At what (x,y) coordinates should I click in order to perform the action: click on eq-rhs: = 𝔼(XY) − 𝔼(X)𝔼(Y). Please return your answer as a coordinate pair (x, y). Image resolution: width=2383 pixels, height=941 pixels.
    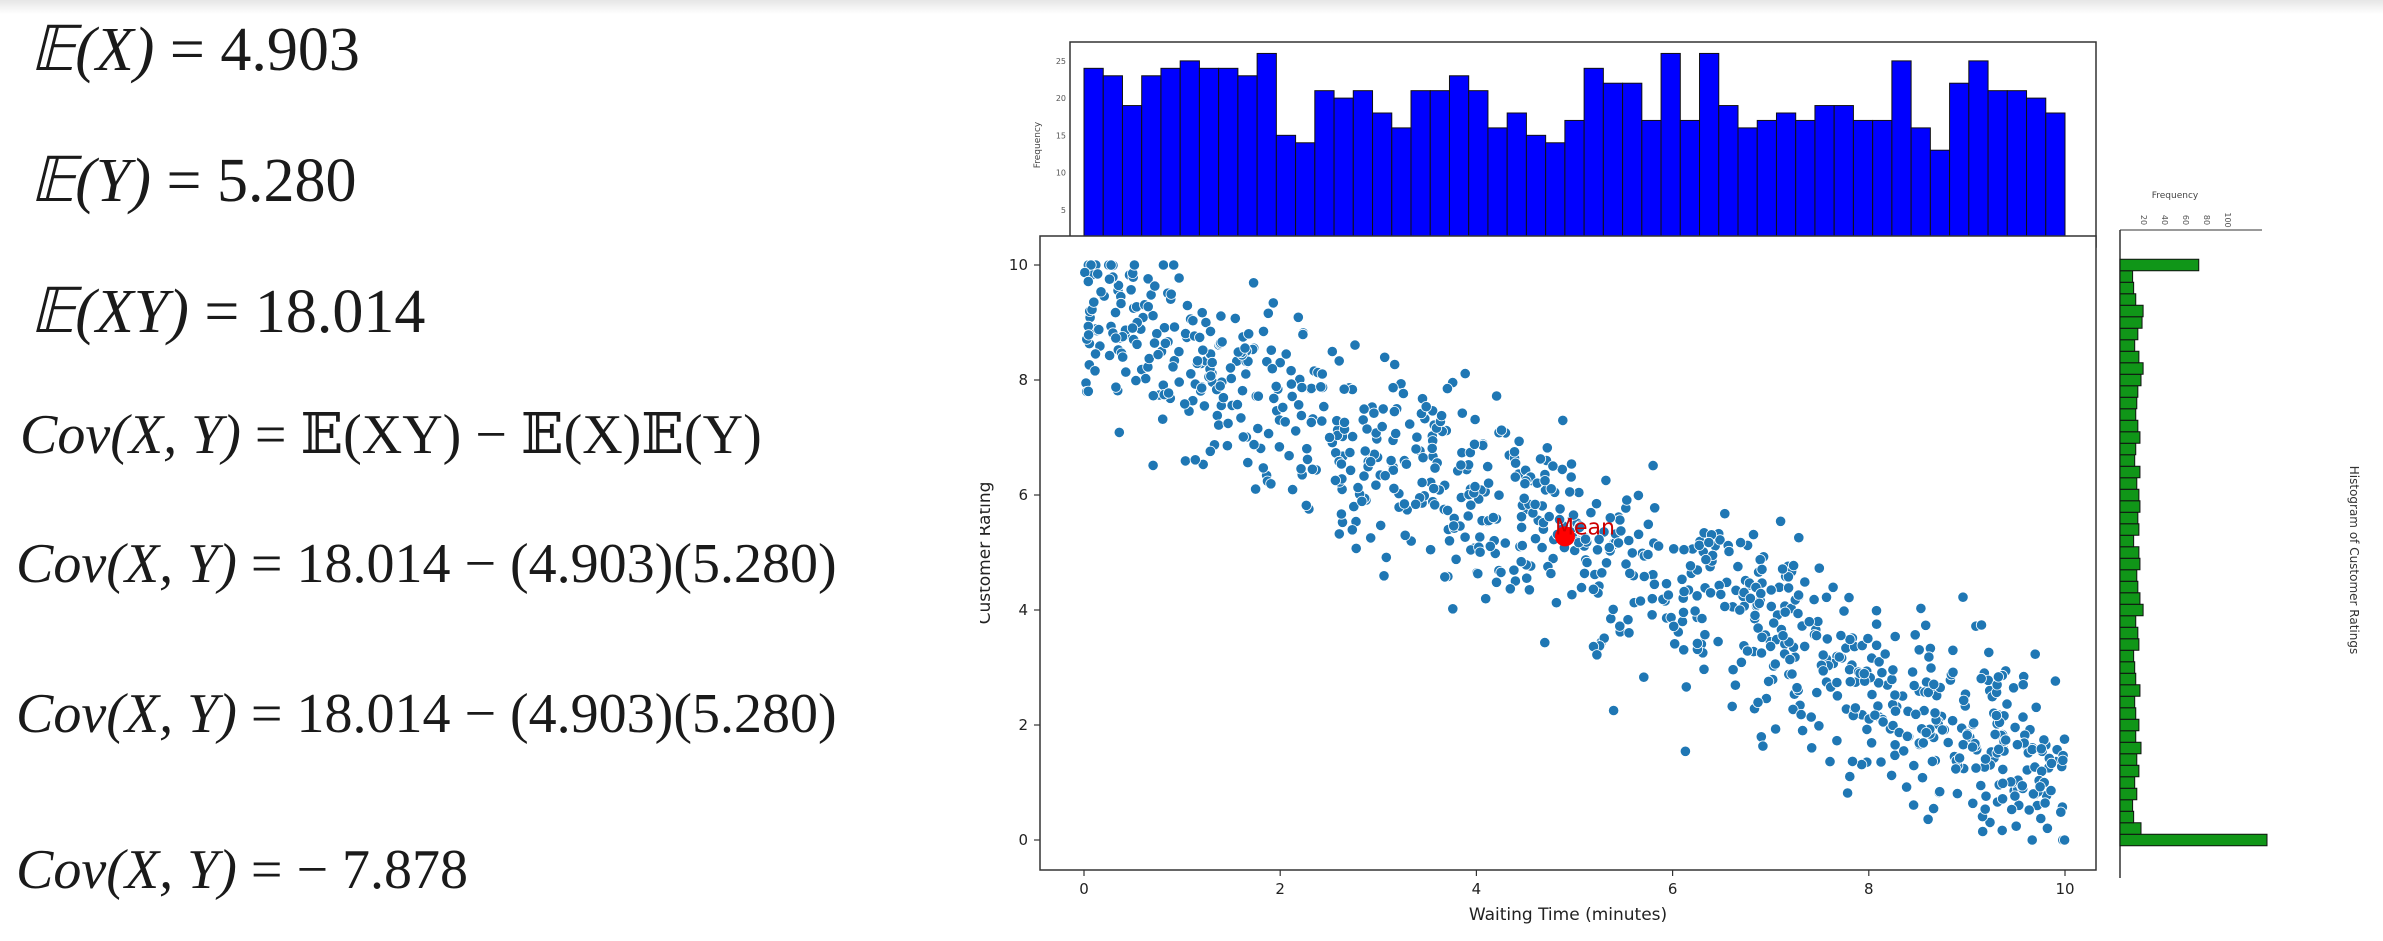
    Looking at the image, I should click on (508, 435).